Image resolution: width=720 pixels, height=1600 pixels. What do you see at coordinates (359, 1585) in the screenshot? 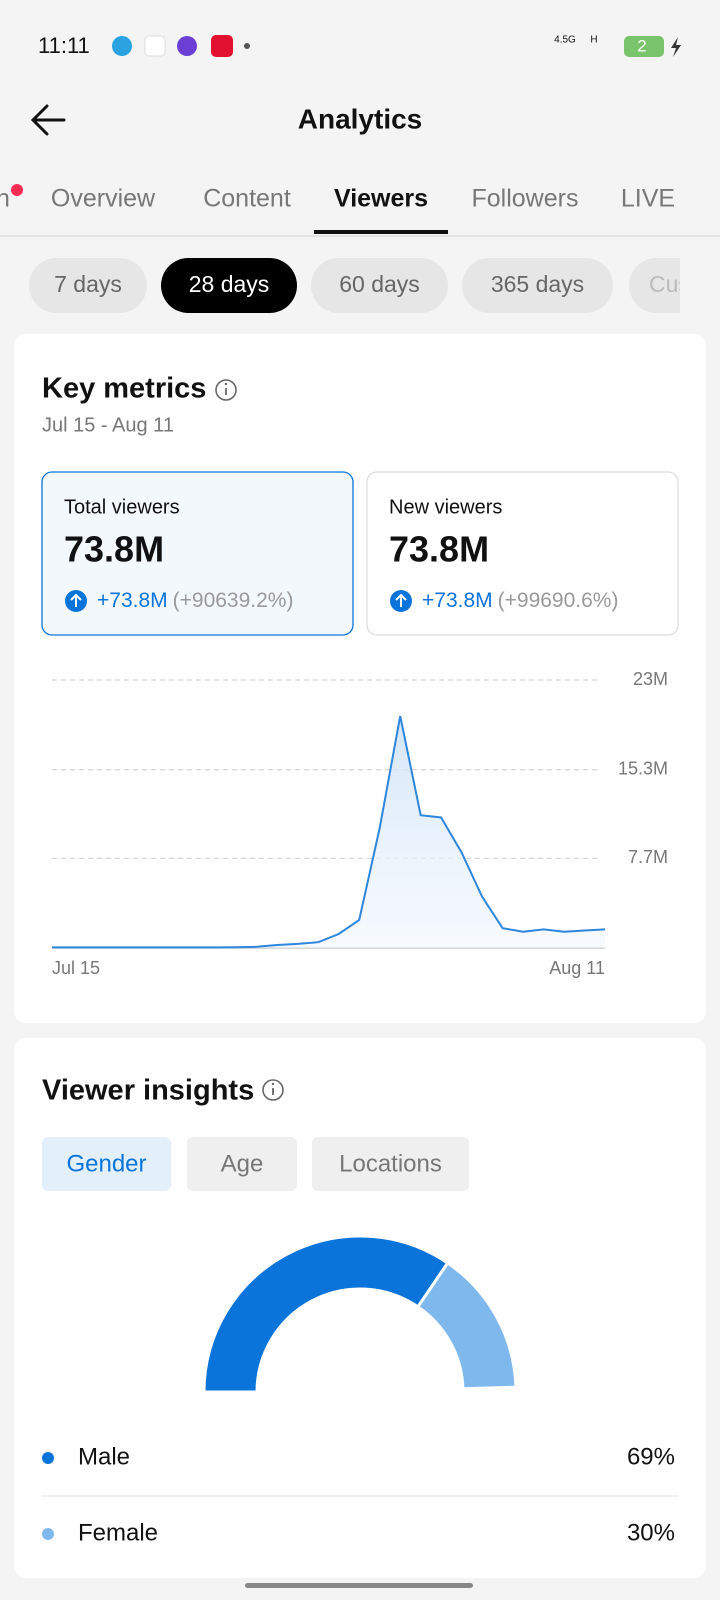
I see `home-indicator` at bounding box center [359, 1585].